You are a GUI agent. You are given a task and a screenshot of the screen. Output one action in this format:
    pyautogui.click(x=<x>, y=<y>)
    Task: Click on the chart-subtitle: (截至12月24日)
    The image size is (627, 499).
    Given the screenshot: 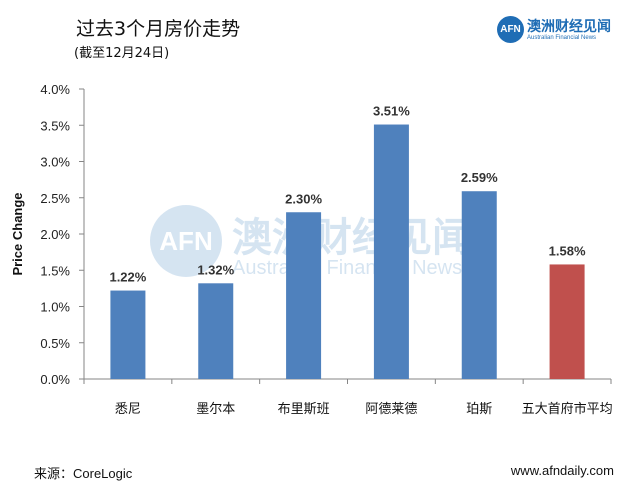 What is the action you would take?
    pyautogui.click(x=122, y=53)
    